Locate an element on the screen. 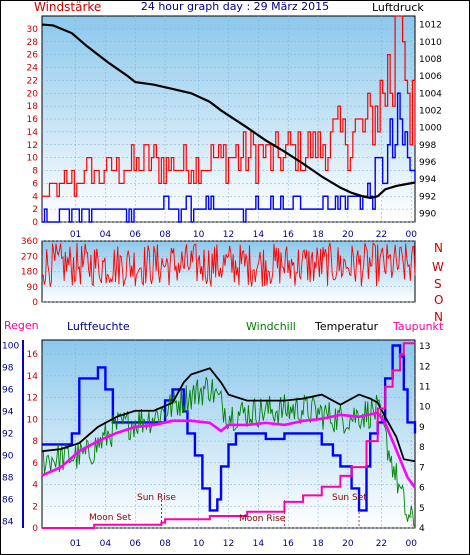 This screenshot has height=555, width=470. tick-hour-06: 06 is located at coordinates (136, 235).